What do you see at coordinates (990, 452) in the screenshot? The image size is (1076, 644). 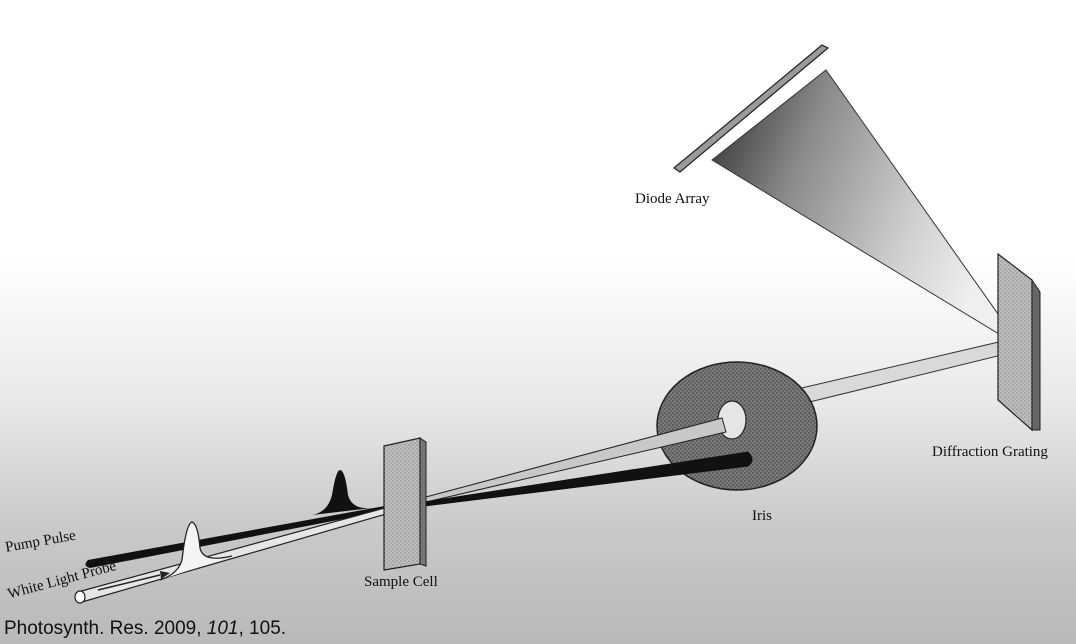 I see `diffraction-grating-label: Diffraction Grating` at bounding box center [990, 452].